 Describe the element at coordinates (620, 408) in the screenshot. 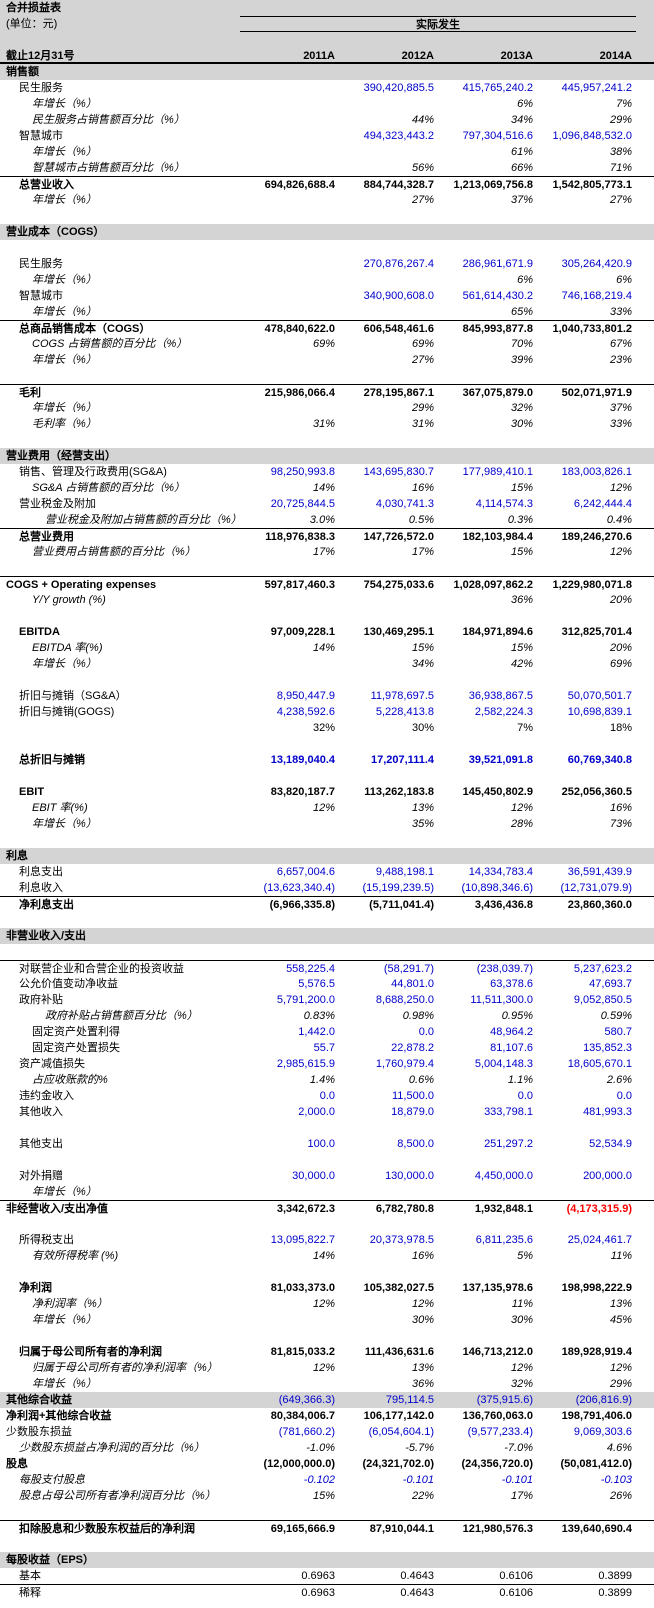

I see `value-cell: 37%` at that location.